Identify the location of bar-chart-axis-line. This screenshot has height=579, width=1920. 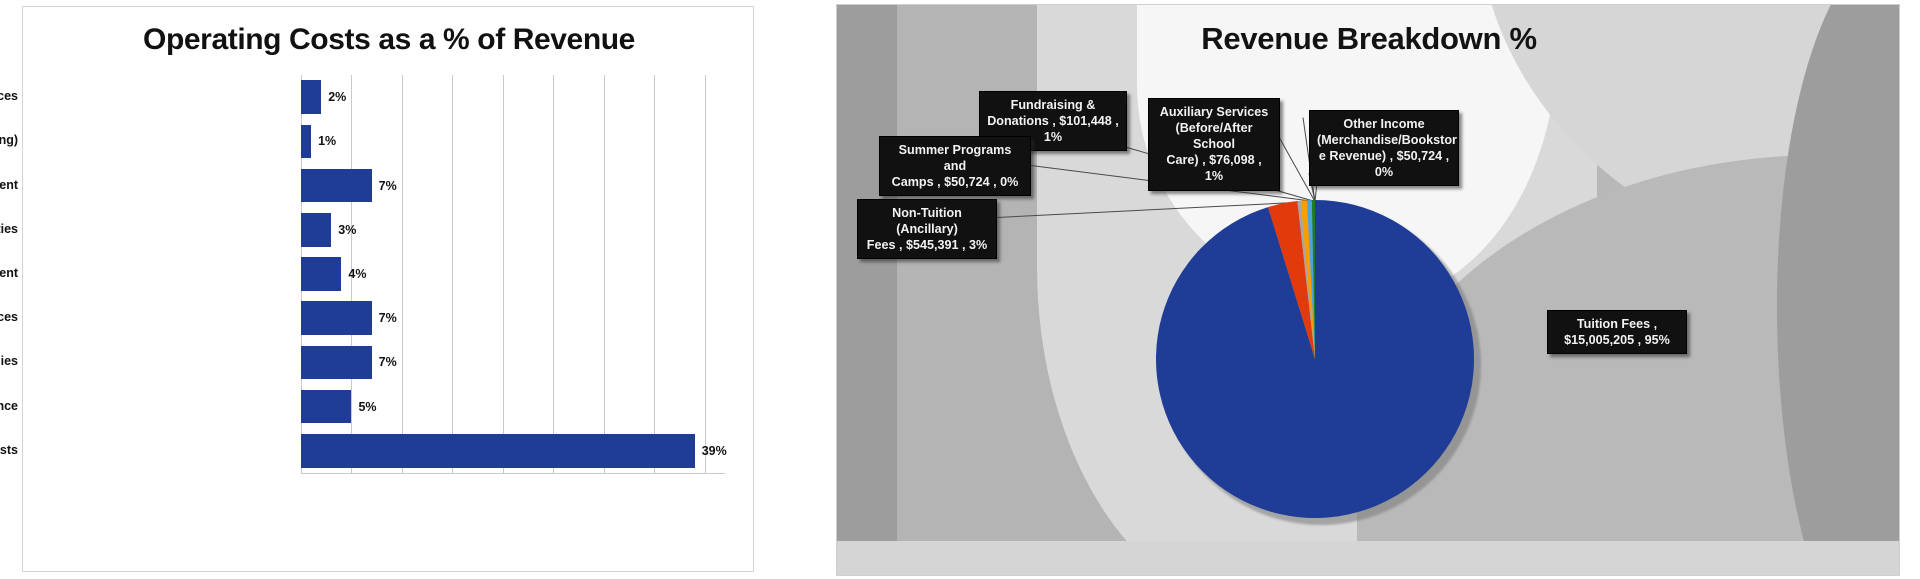
(513, 473).